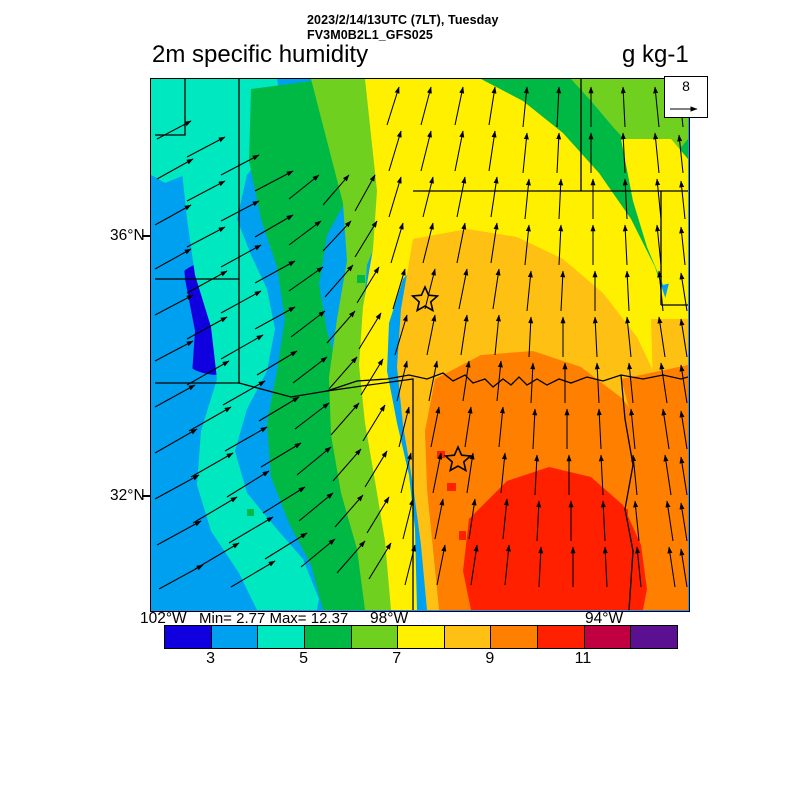  What do you see at coordinates (389, 618) in the screenshot?
I see `lon-tick-98w: 98°W` at bounding box center [389, 618].